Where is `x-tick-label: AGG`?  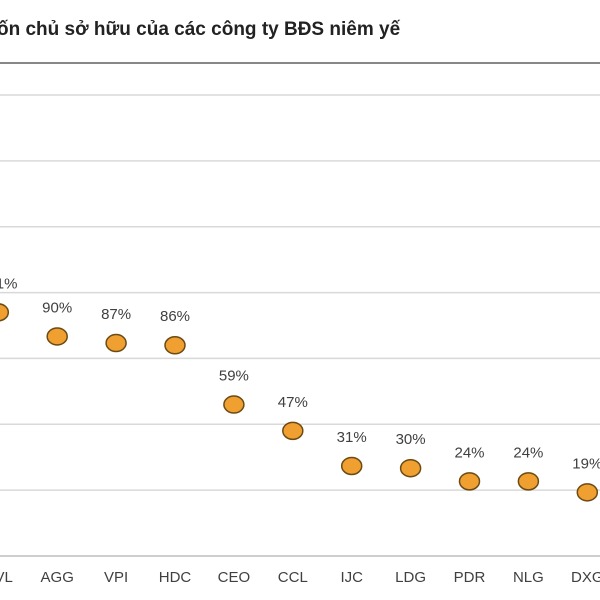 x-tick-label: AGG is located at coordinates (57, 577).